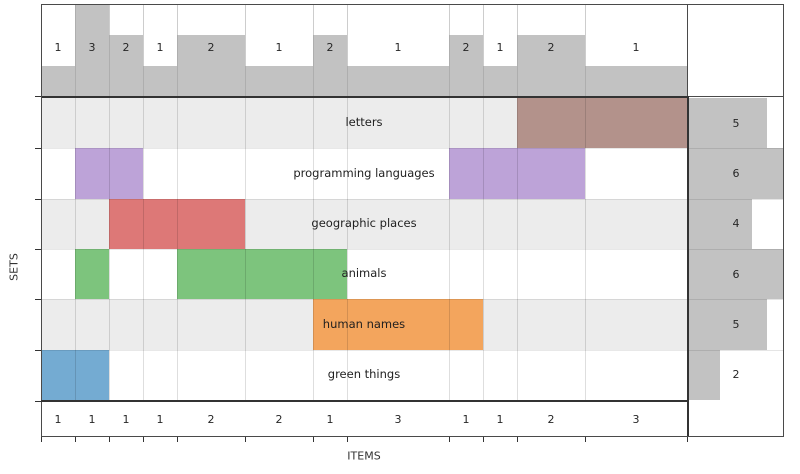 The height and width of the screenshot is (474, 800). Describe the element at coordinates (41, 266) in the screenshot. I see `grid-left-spine` at that location.